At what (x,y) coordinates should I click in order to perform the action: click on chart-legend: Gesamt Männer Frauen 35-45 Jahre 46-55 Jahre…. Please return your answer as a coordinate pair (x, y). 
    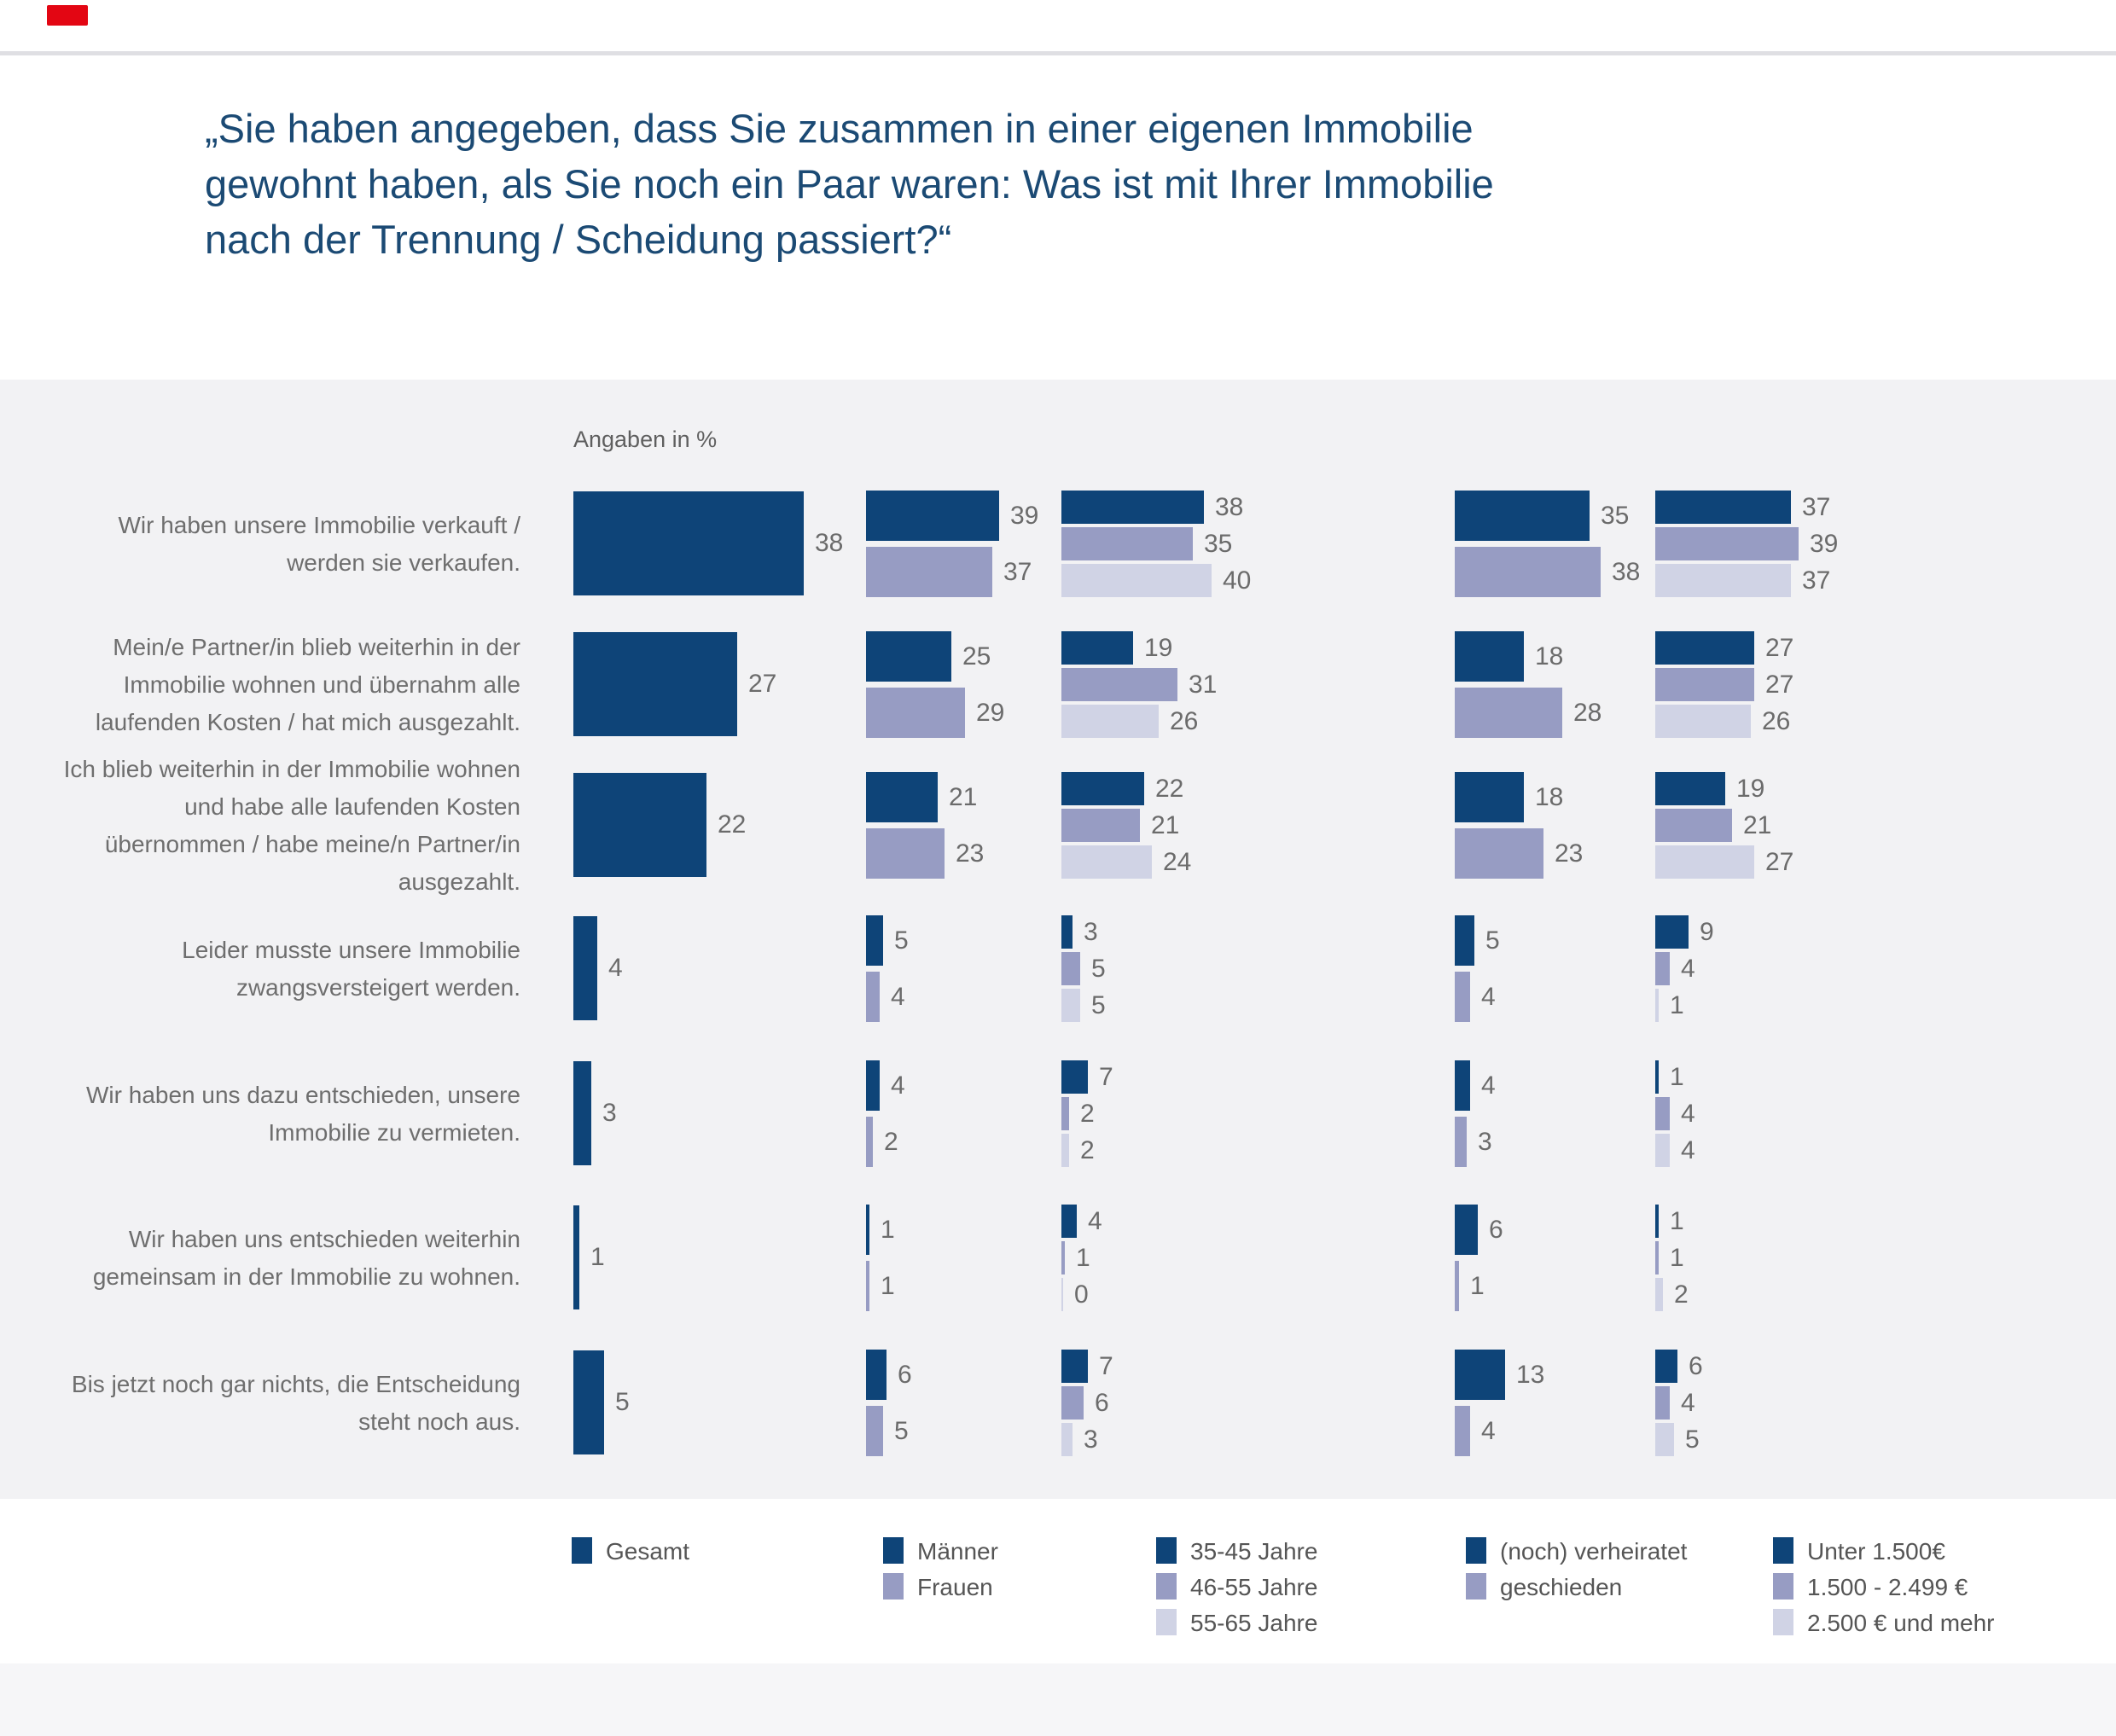
    Looking at the image, I should click on (1058, 1597).